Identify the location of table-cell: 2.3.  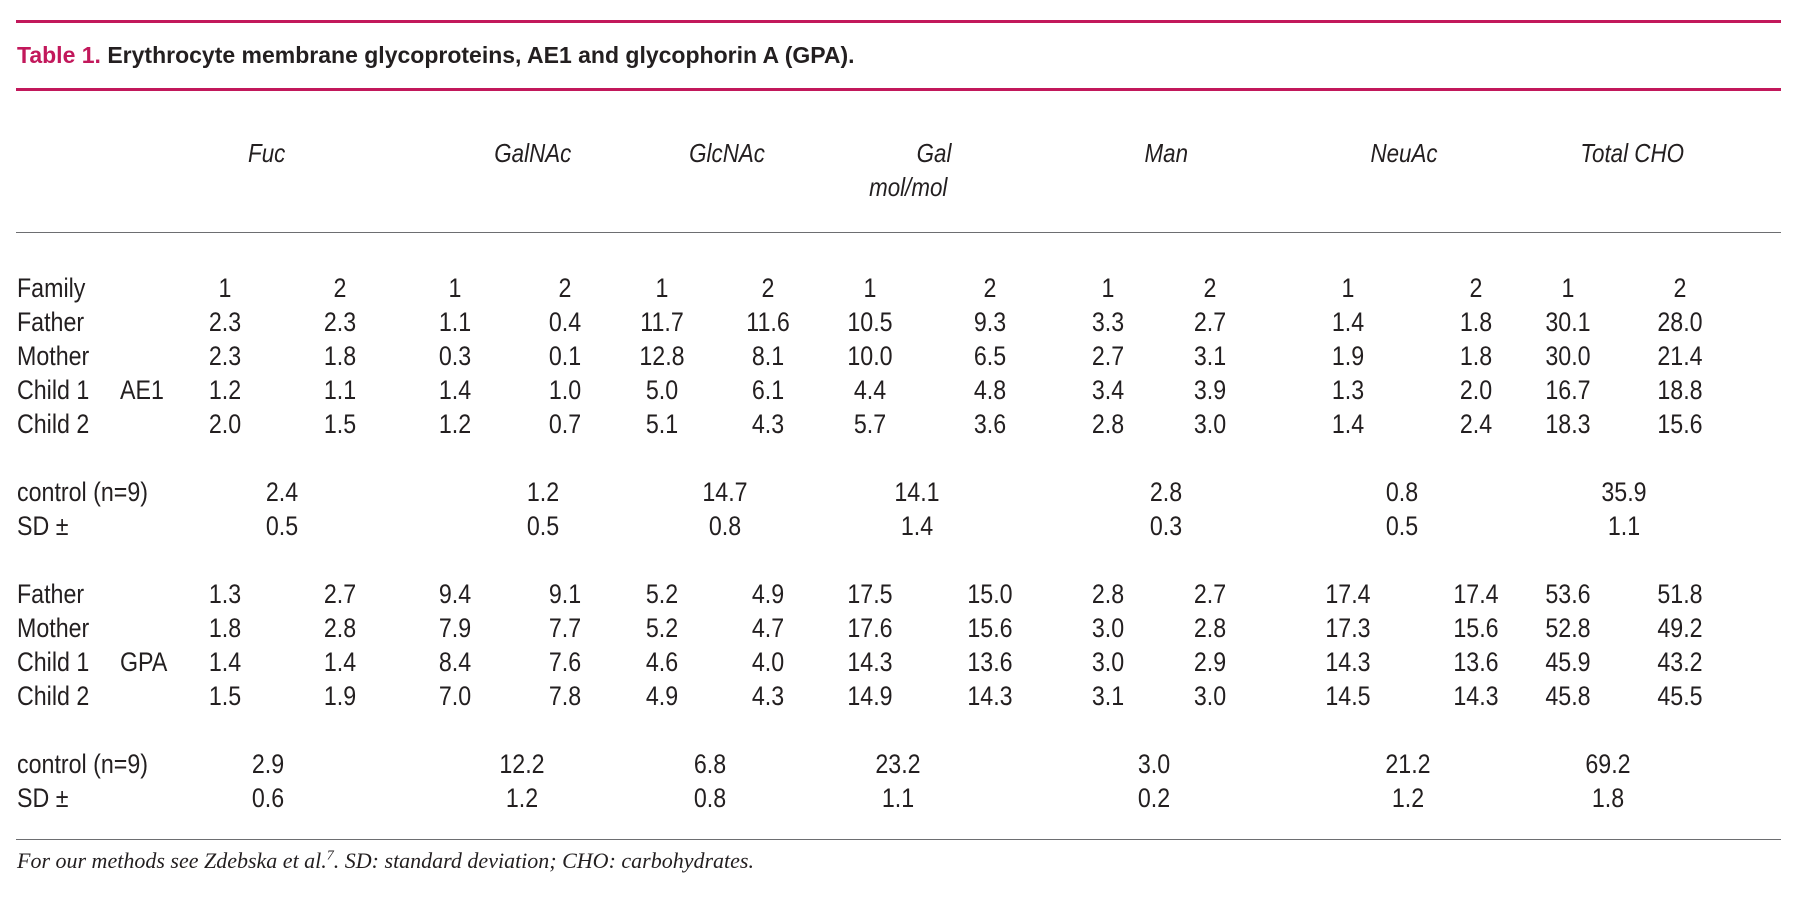
(340, 322).